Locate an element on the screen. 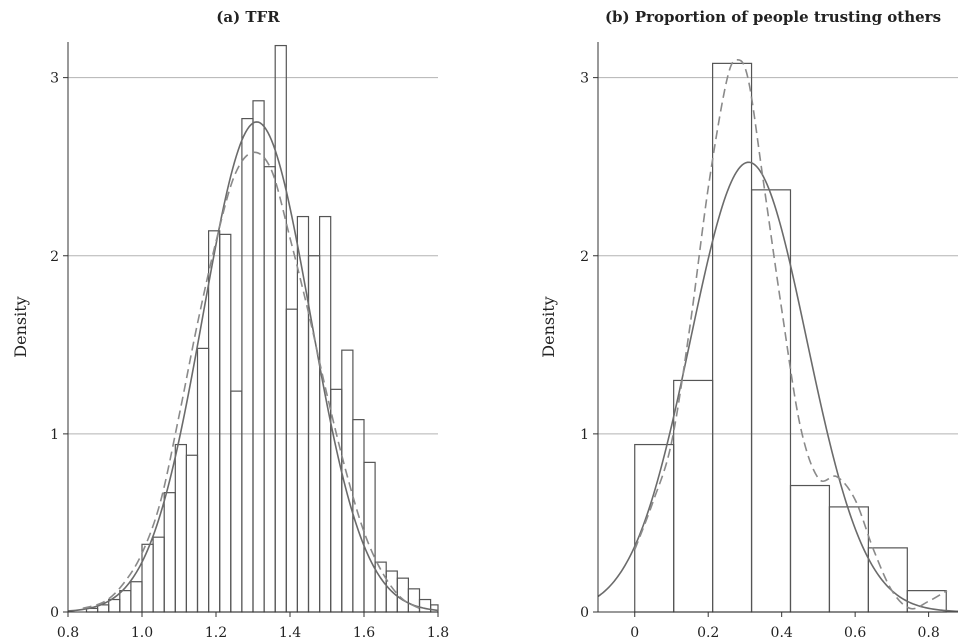  x-tick-label: 0.4 is located at coordinates (782, 633).